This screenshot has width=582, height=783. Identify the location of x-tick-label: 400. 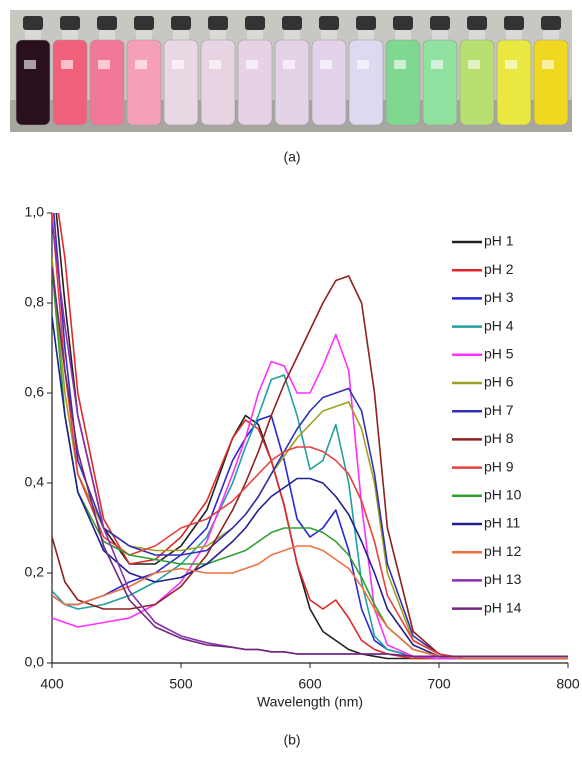
(52, 684).